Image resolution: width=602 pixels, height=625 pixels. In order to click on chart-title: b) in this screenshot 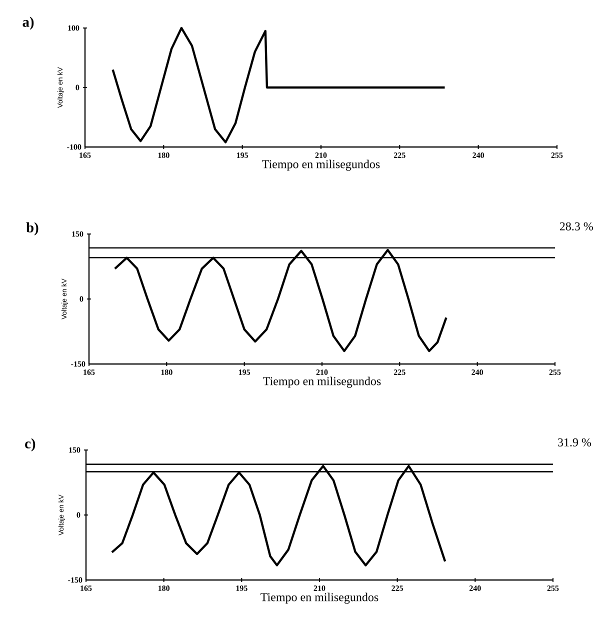, I will do `click(32, 229)`.